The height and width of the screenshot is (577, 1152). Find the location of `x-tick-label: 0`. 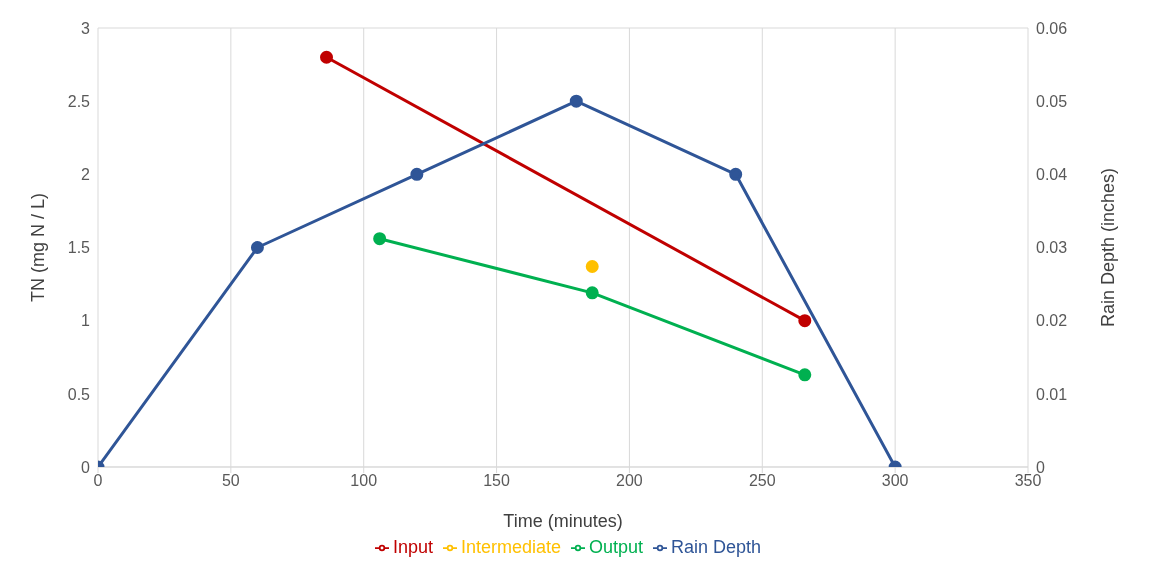

x-tick-label: 0 is located at coordinates (98, 481).